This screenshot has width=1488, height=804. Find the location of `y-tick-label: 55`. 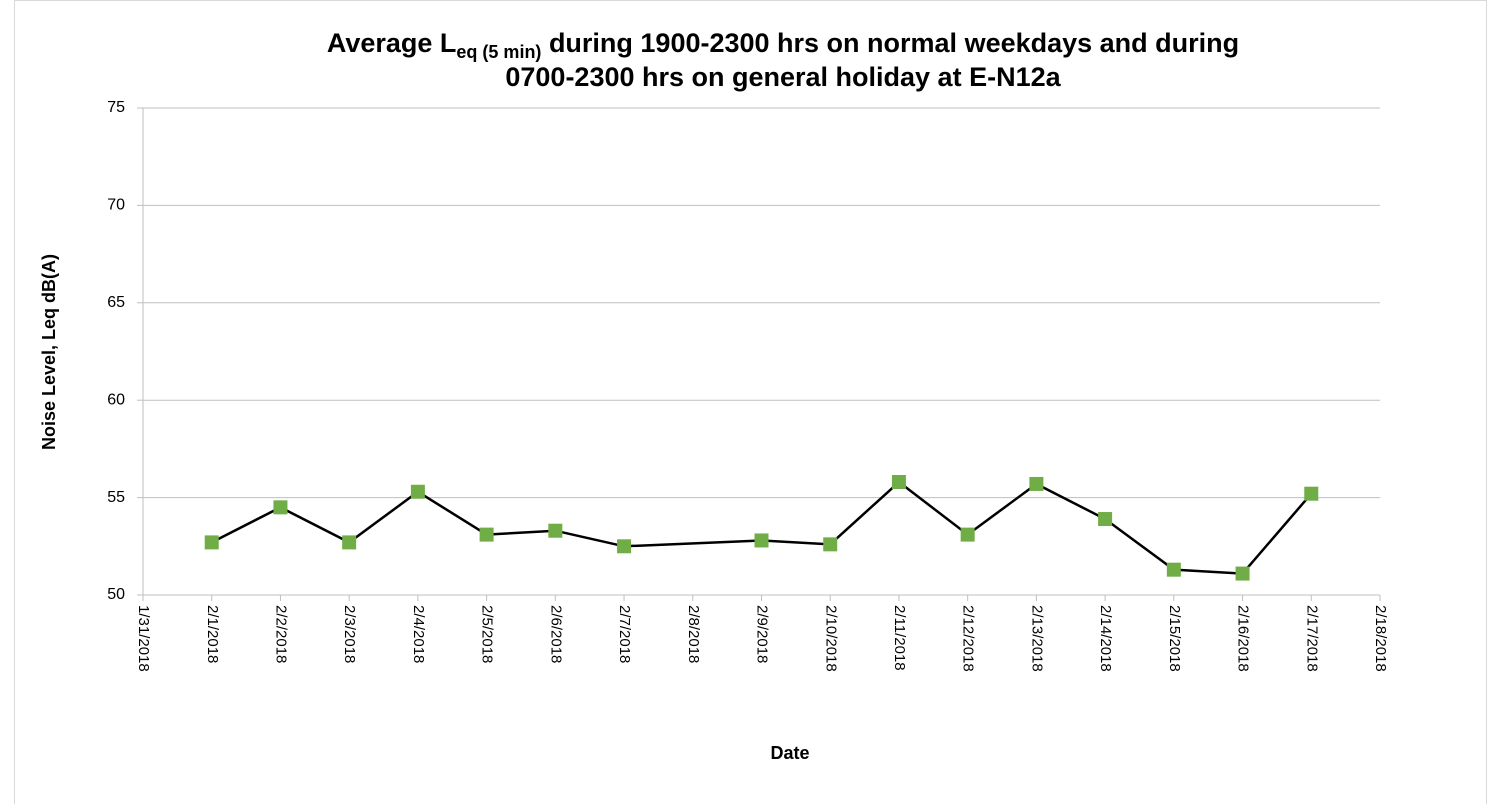

y-tick-label: 55 is located at coordinates (116, 497).